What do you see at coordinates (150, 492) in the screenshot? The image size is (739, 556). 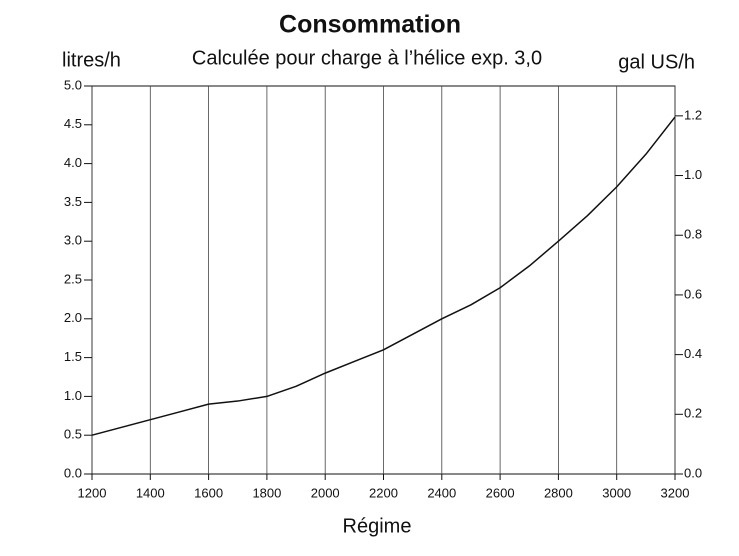 I see `x-tick-label: 1400` at bounding box center [150, 492].